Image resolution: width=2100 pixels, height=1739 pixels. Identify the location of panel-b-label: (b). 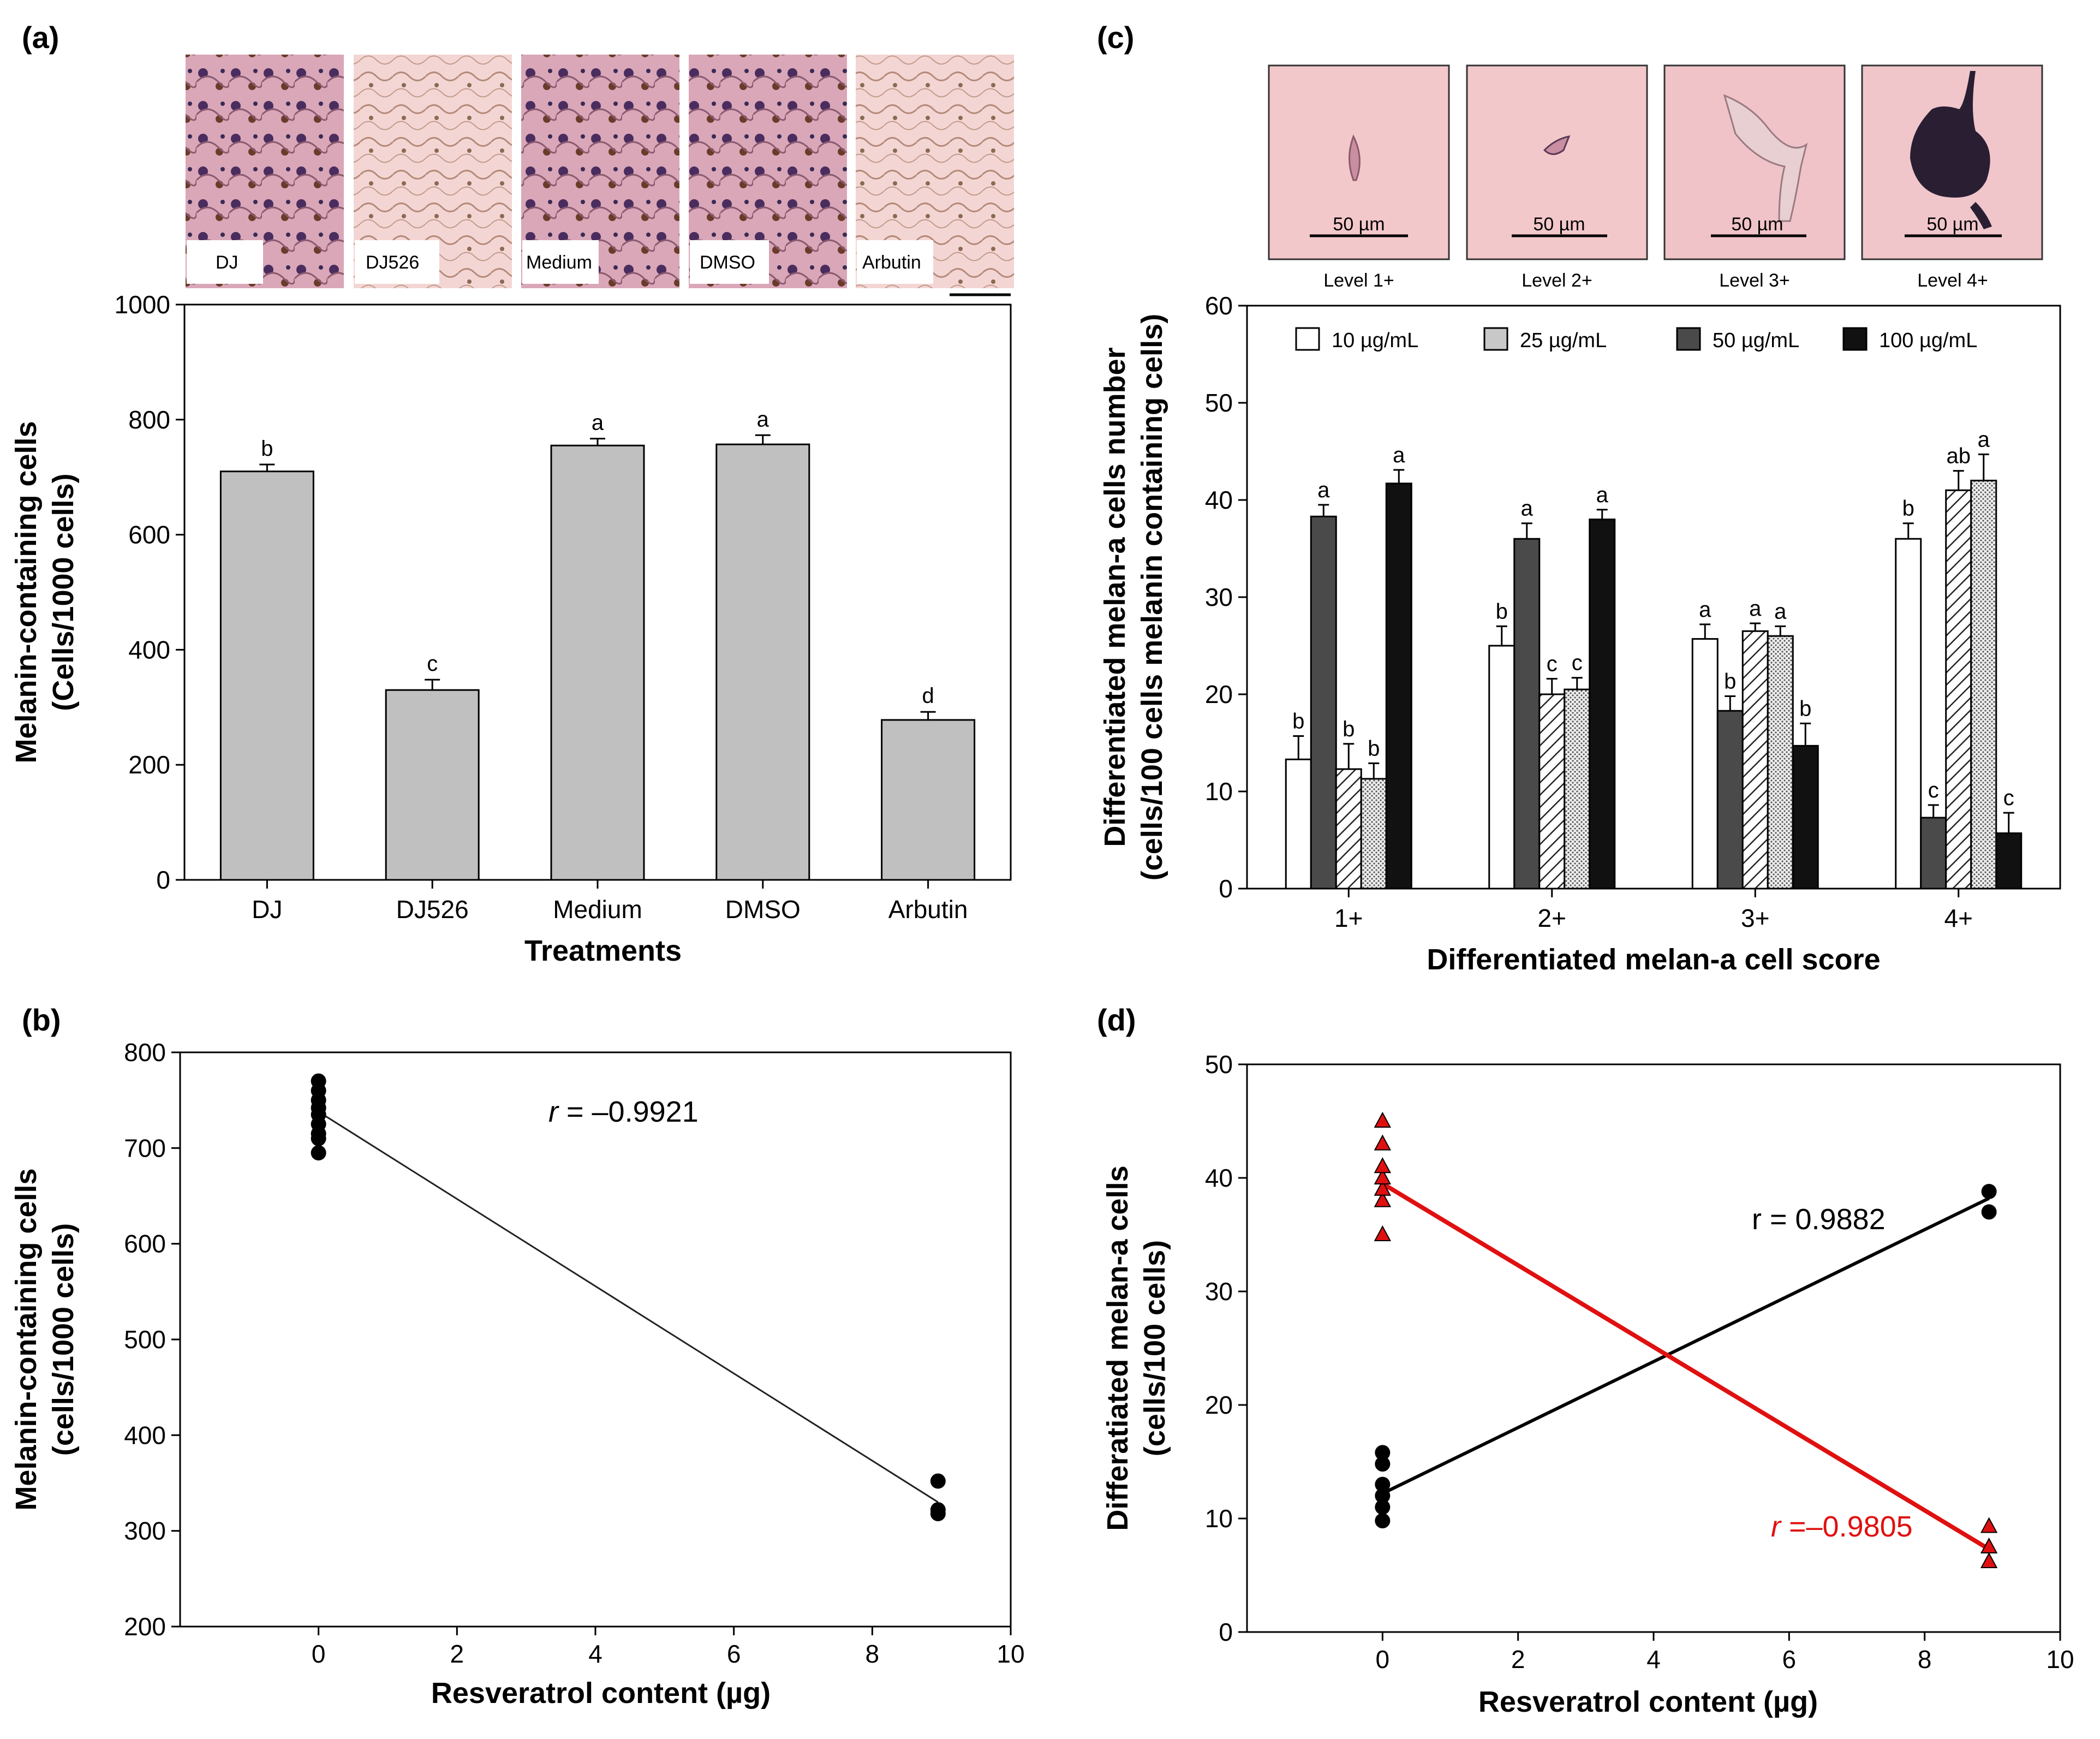
(41, 1020).